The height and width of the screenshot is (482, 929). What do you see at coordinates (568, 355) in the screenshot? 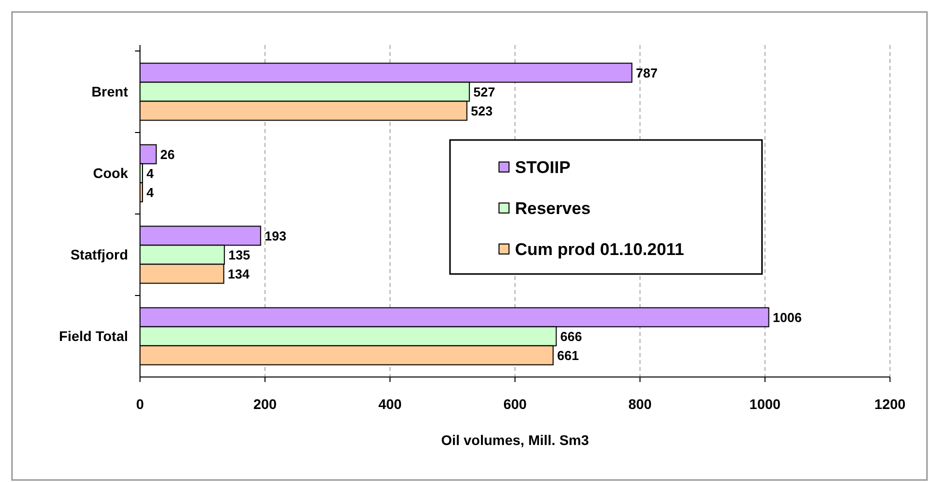
I see `data-label: 661` at bounding box center [568, 355].